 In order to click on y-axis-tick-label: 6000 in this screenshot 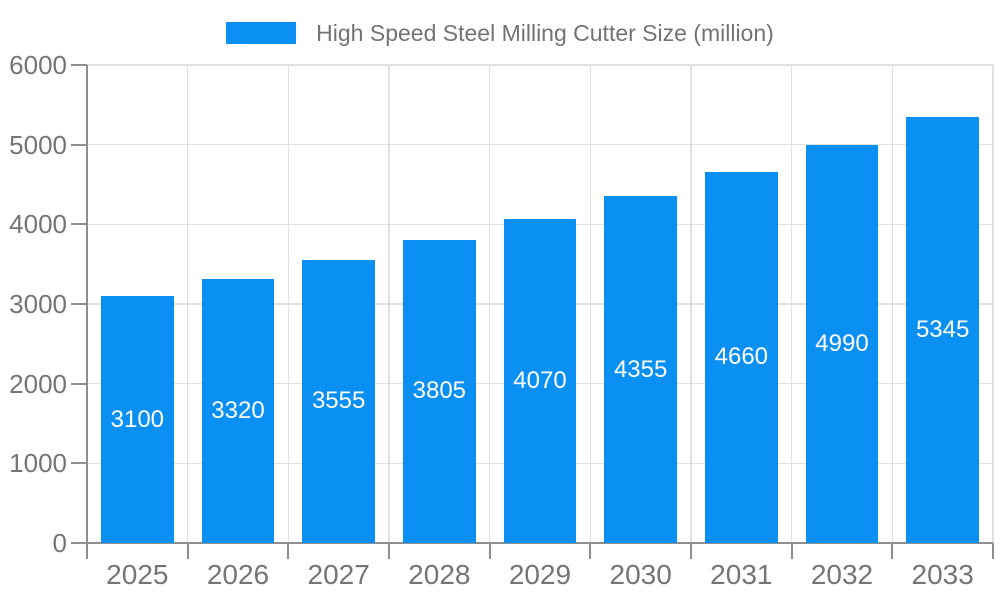, I will do `click(38, 65)`.